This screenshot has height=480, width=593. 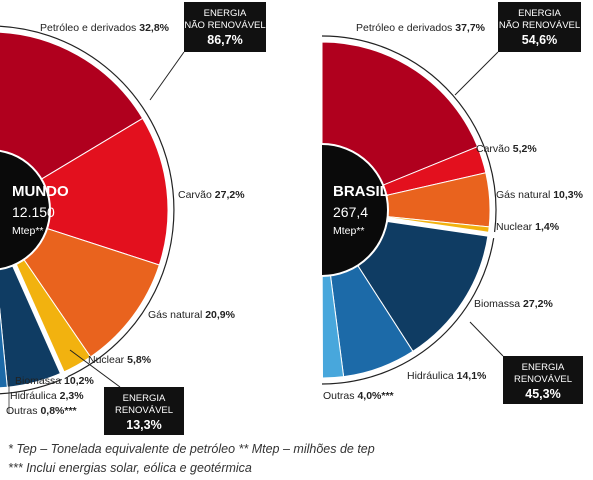 What do you see at coordinates (33, 212) in the screenshot?
I see `center-value: 12.150` at bounding box center [33, 212].